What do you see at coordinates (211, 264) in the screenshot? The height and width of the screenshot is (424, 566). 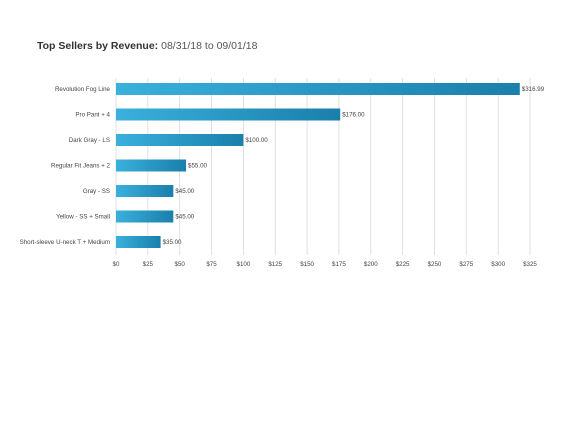 I see `x-tick-label: $75` at bounding box center [211, 264].